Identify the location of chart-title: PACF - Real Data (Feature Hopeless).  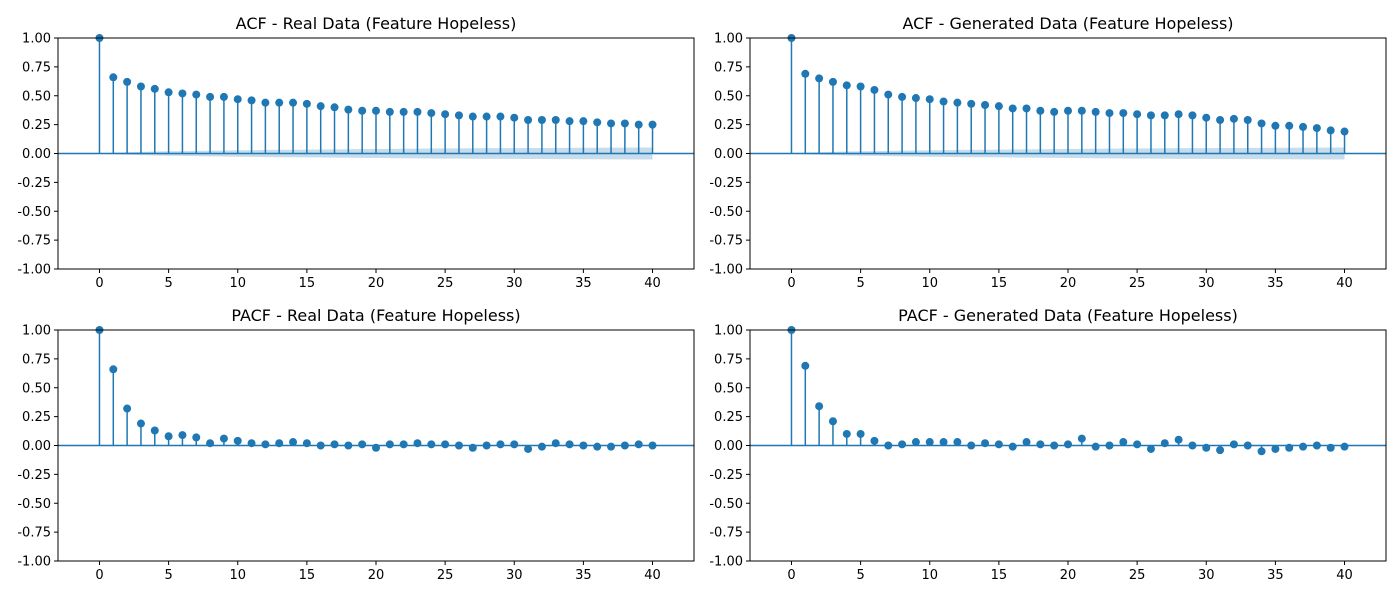
(375, 315).